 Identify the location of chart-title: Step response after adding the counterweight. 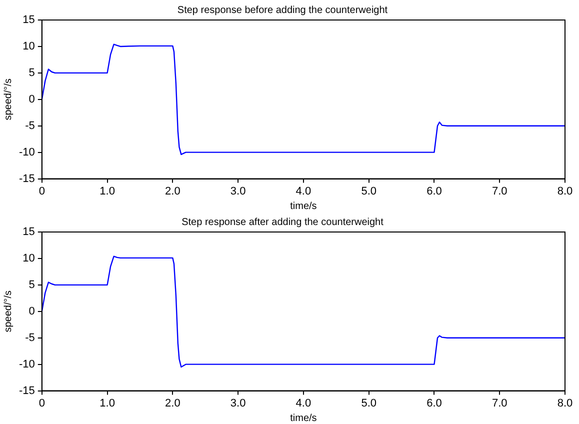
(283, 222).